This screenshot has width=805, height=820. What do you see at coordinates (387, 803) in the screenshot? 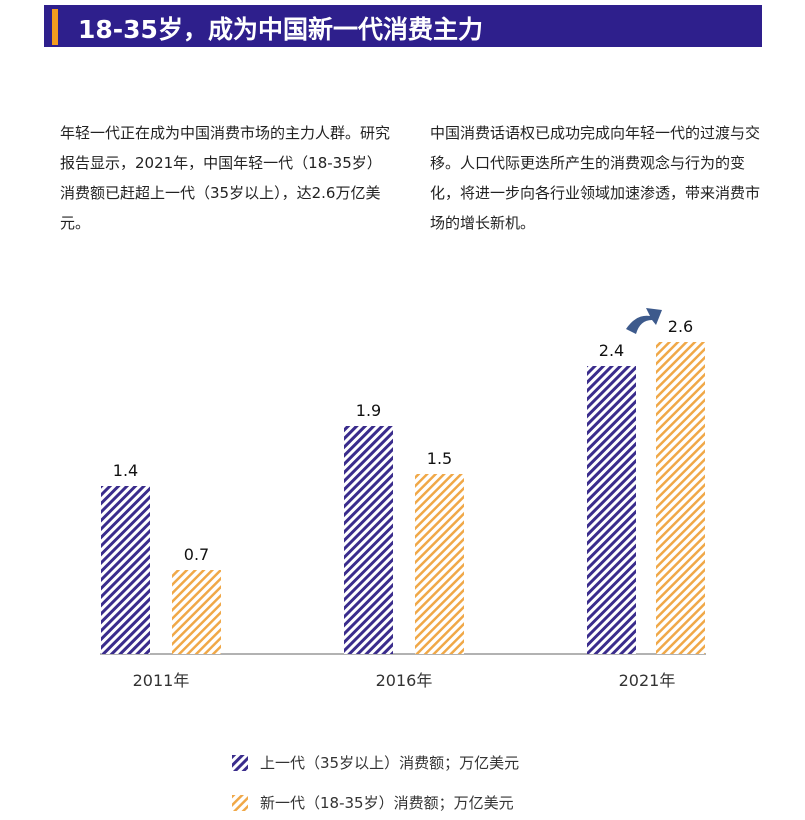
I see `legend-label: 新一代（18-35岁）消费额；万亿美元` at bounding box center [387, 803].